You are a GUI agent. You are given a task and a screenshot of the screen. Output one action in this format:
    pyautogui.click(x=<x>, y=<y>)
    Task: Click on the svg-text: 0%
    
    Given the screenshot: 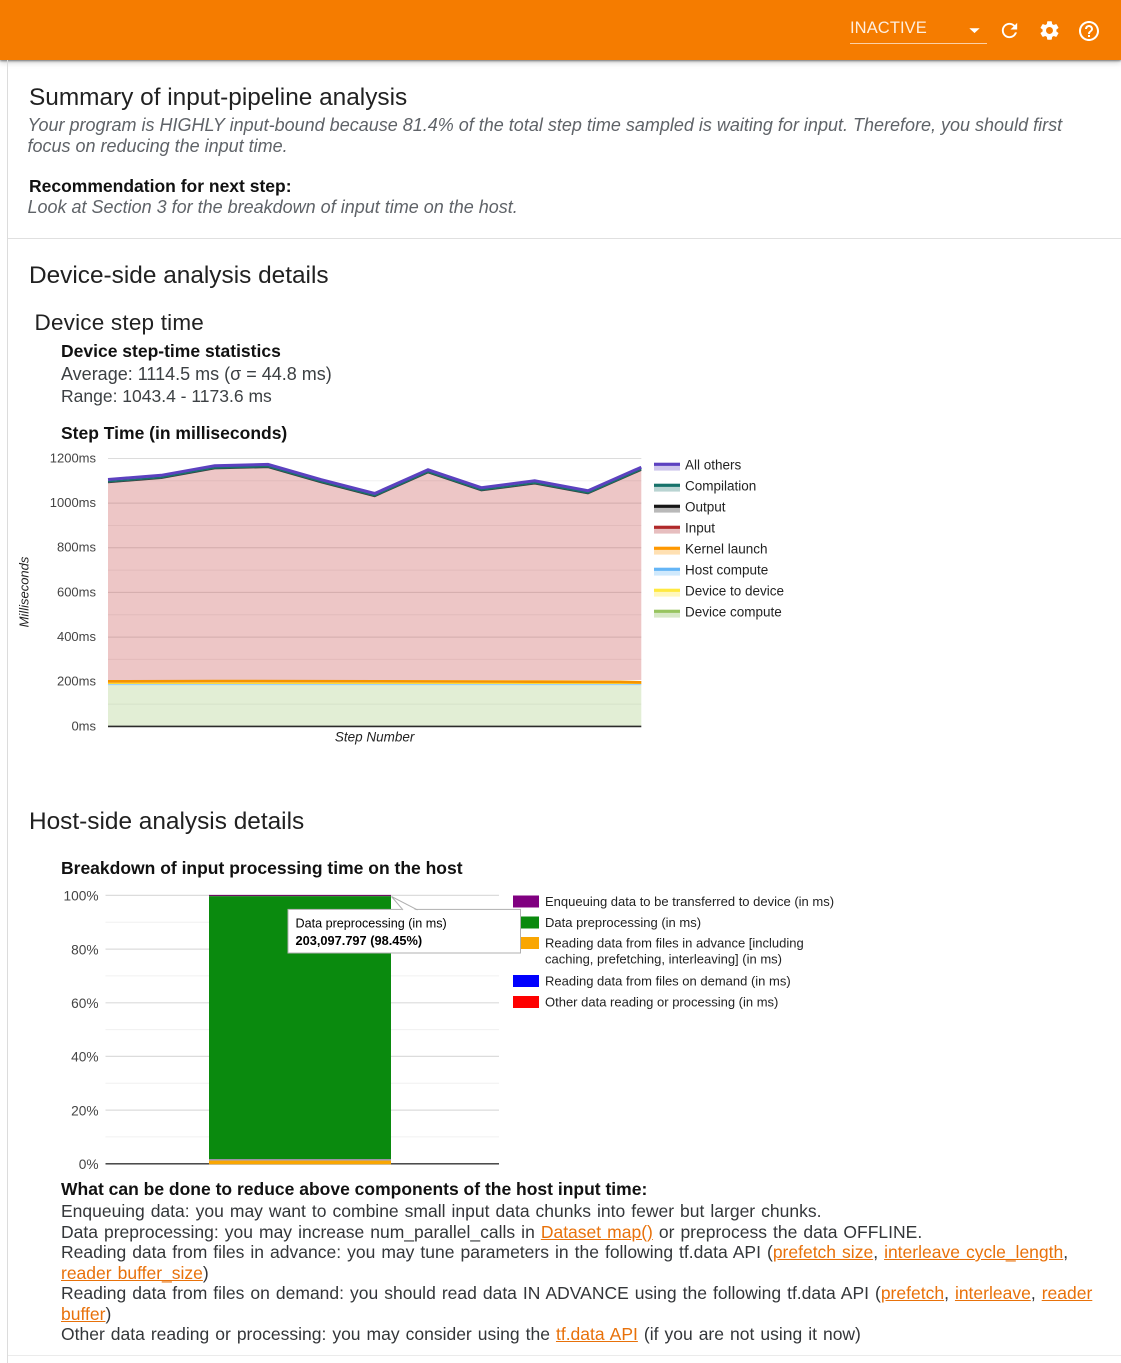 What is the action you would take?
    pyautogui.click(x=89, y=1164)
    